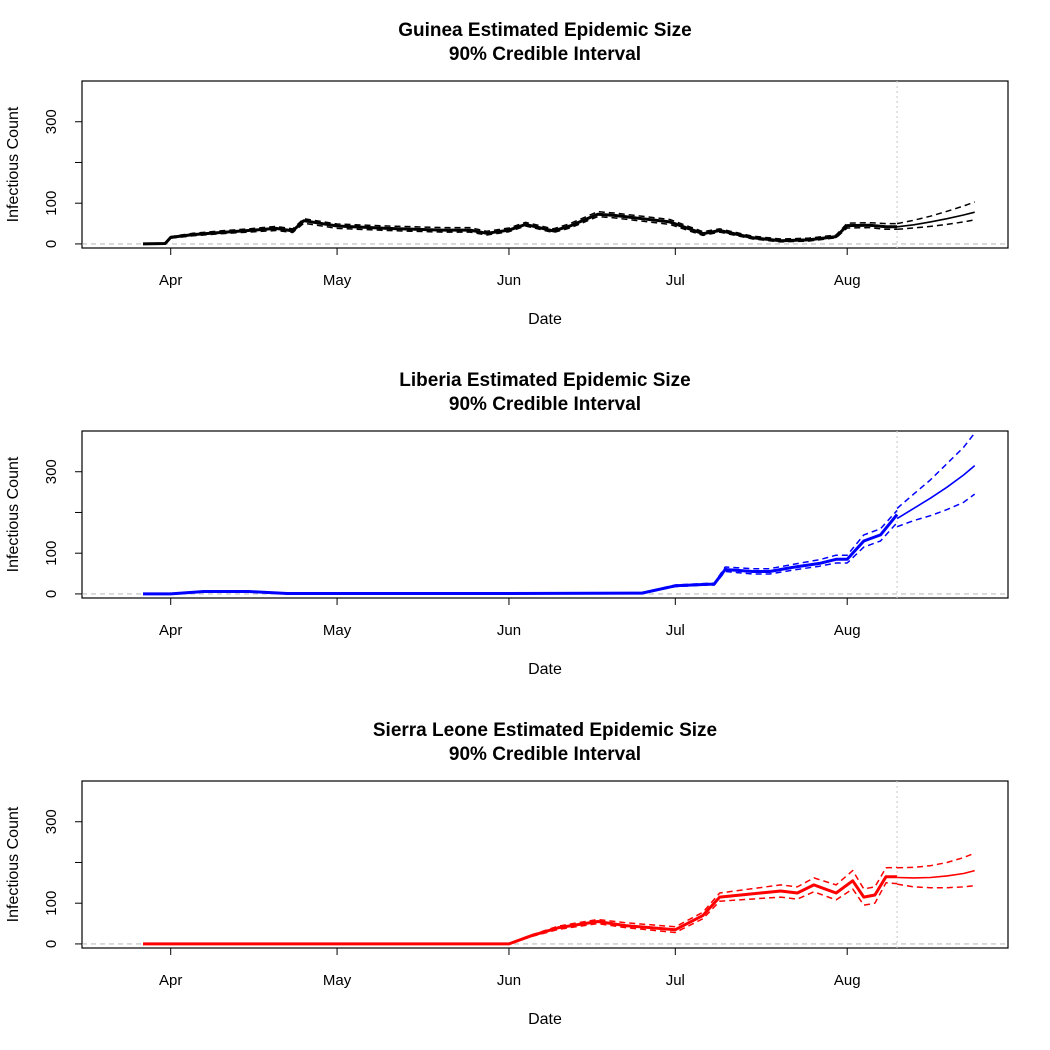 This screenshot has width=1050, height=1050. Describe the element at coordinates (545, 30) in the screenshot. I see `chart-title: Guinea Estimated Epidemic Size` at that location.